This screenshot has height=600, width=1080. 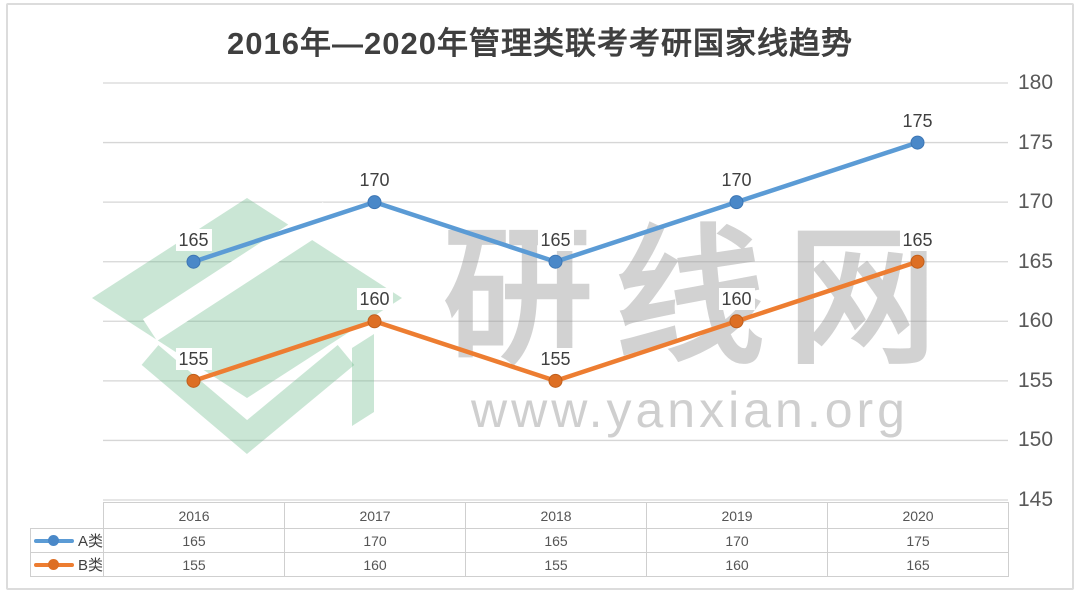 I want to click on table-header-row: 2016 2017 2018 2019 2020, so click(x=520, y=515).